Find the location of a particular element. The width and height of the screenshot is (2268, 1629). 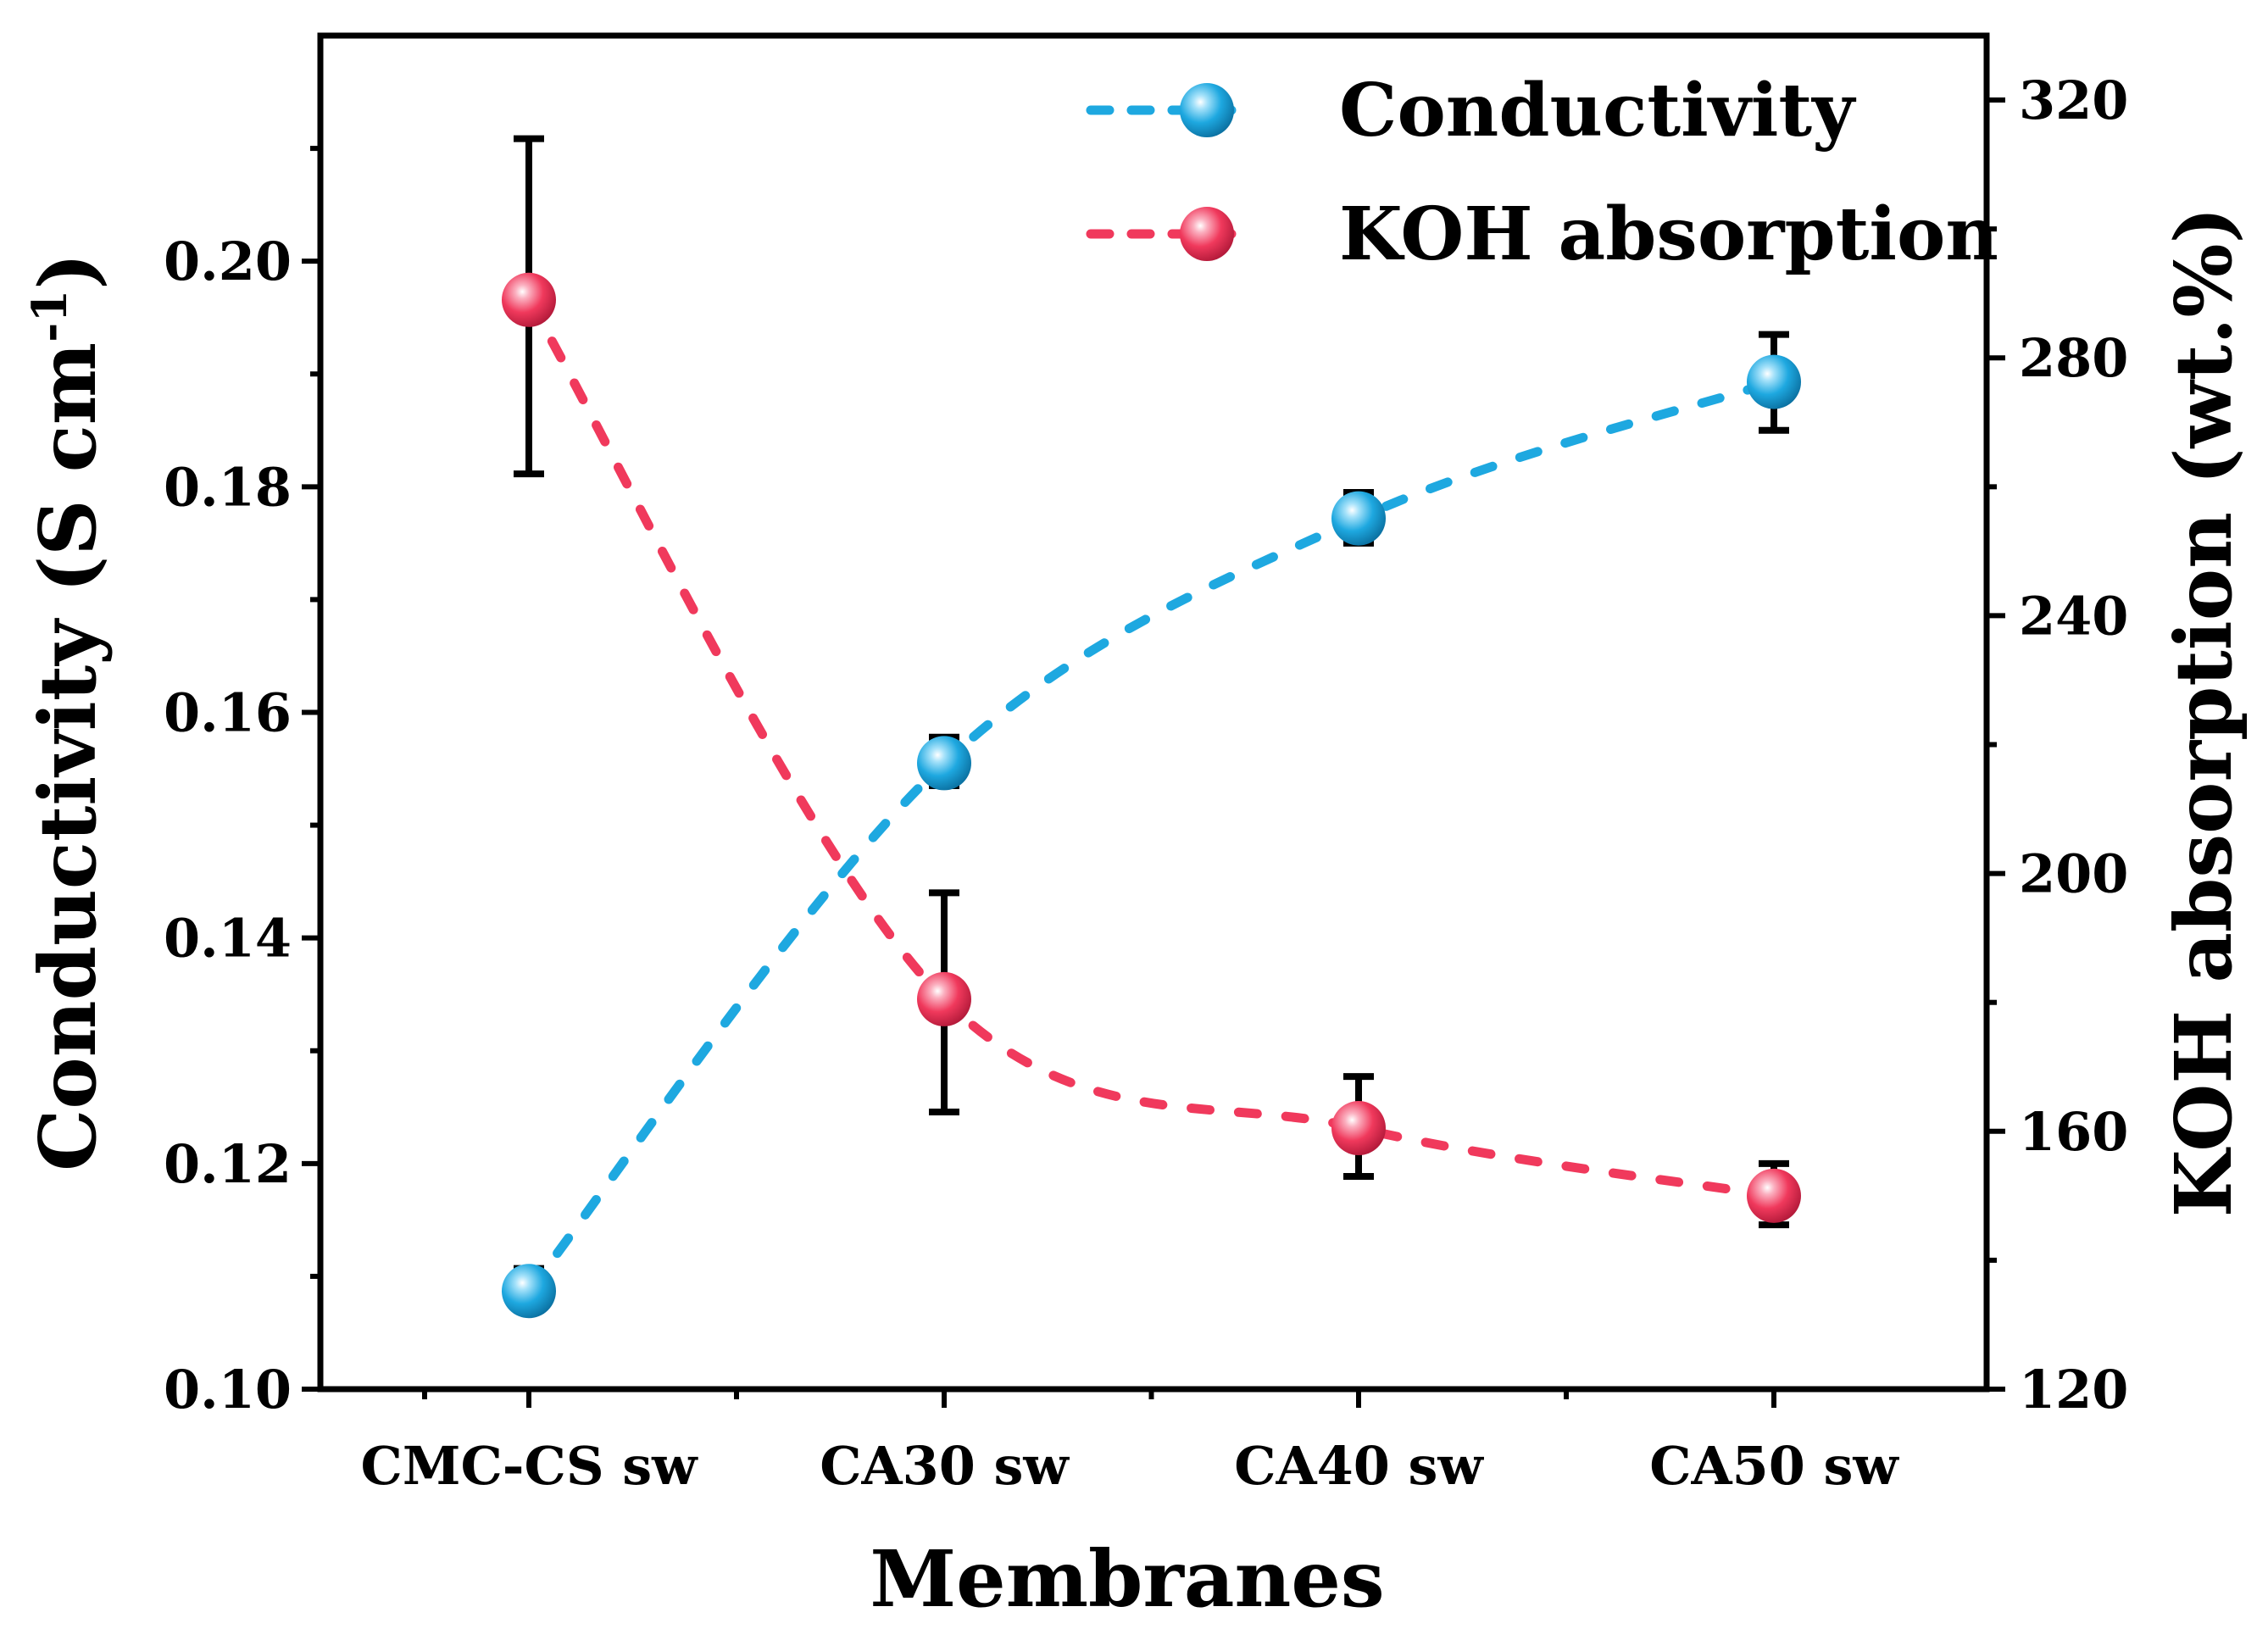

legend-marker-koh-absorption is located at coordinates (1207, 234).